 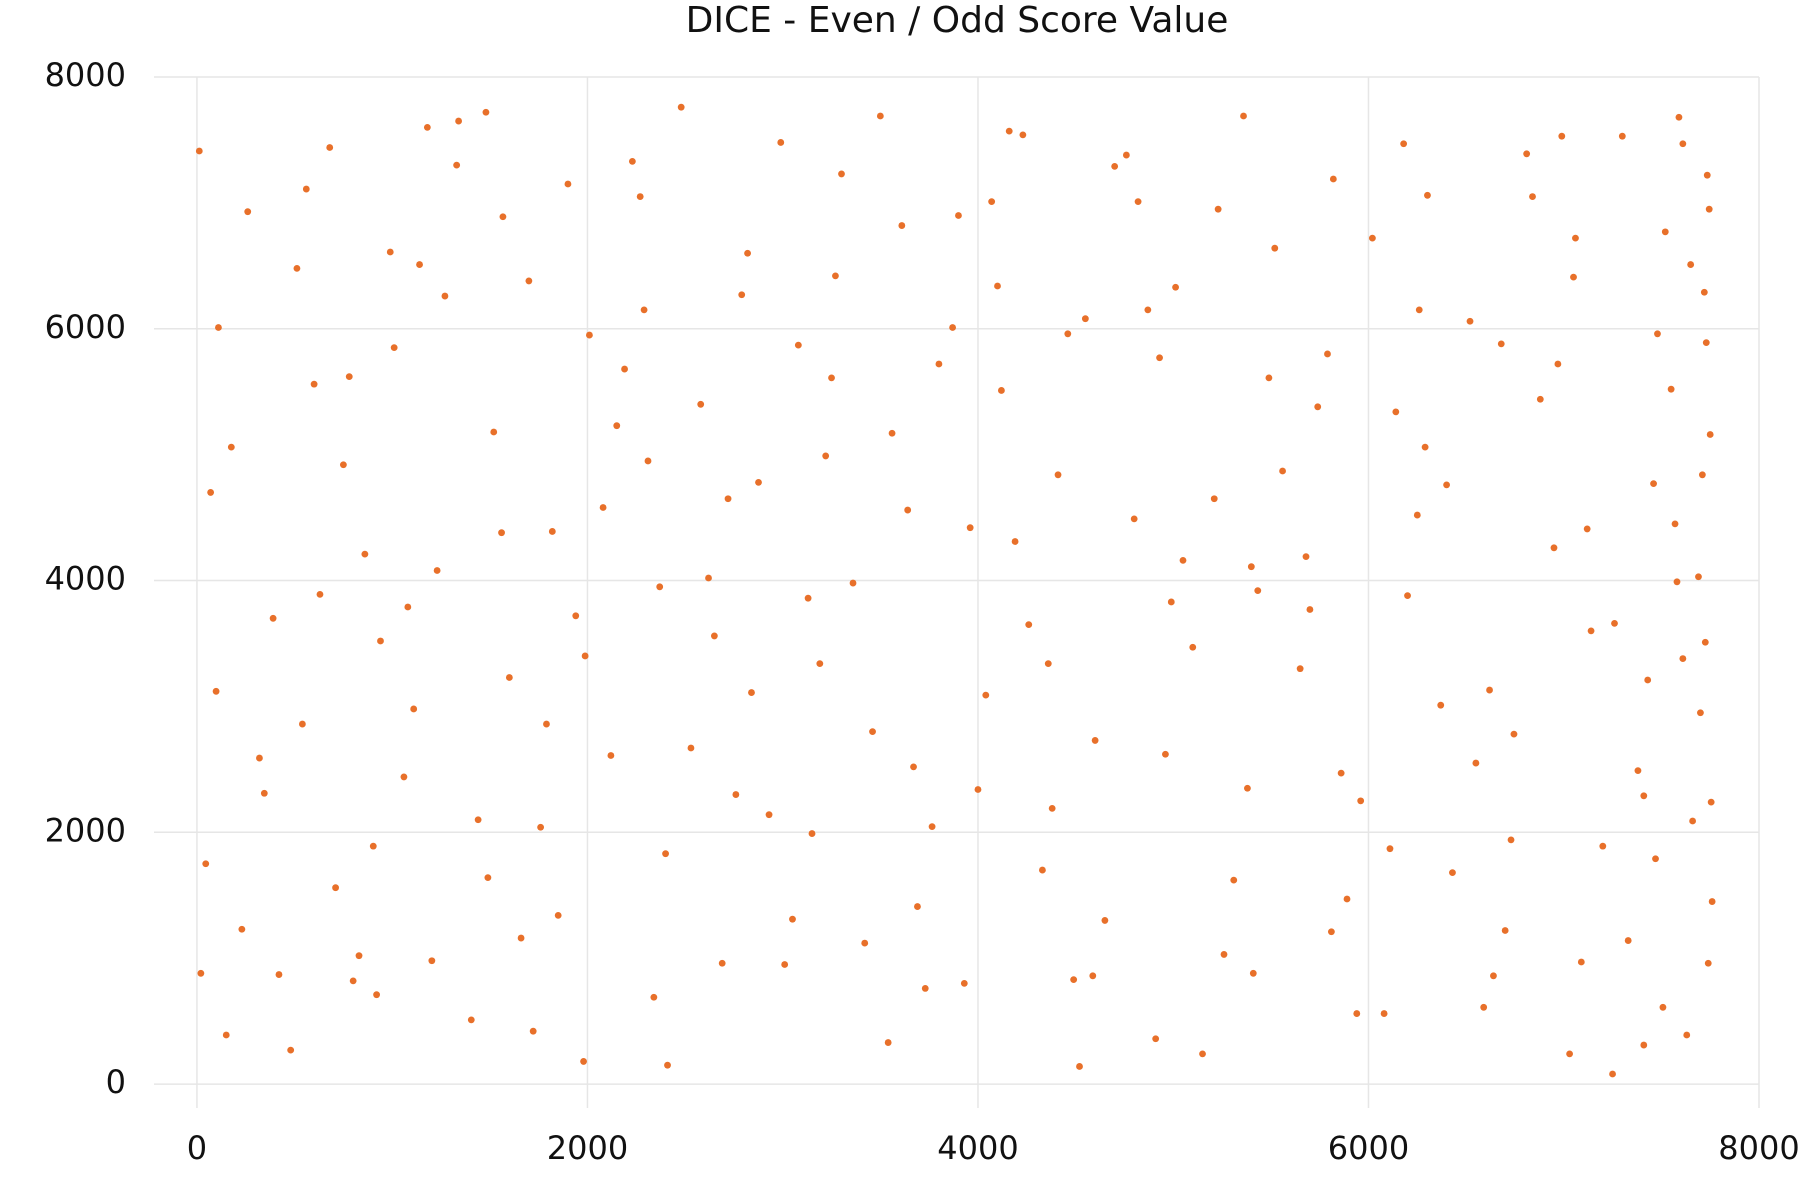 What do you see at coordinates (85, 830) in the screenshot?
I see `y-tick-label: 2000` at bounding box center [85, 830].